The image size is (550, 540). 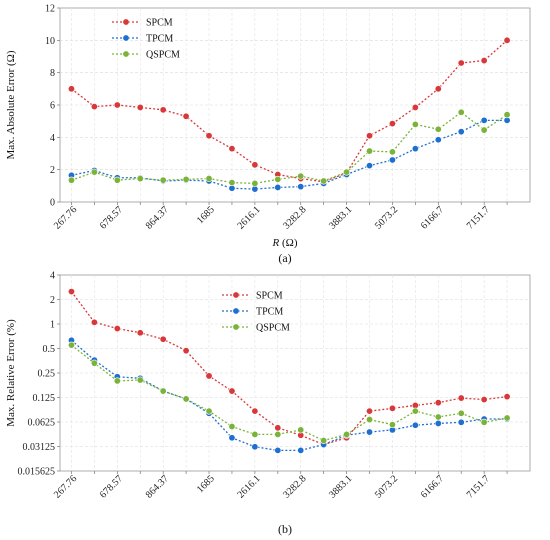 What do you see at coordinates (49, 349) in the screenshot?
I see `y-tick-label: 0.5` at bounding box center [49, 349].